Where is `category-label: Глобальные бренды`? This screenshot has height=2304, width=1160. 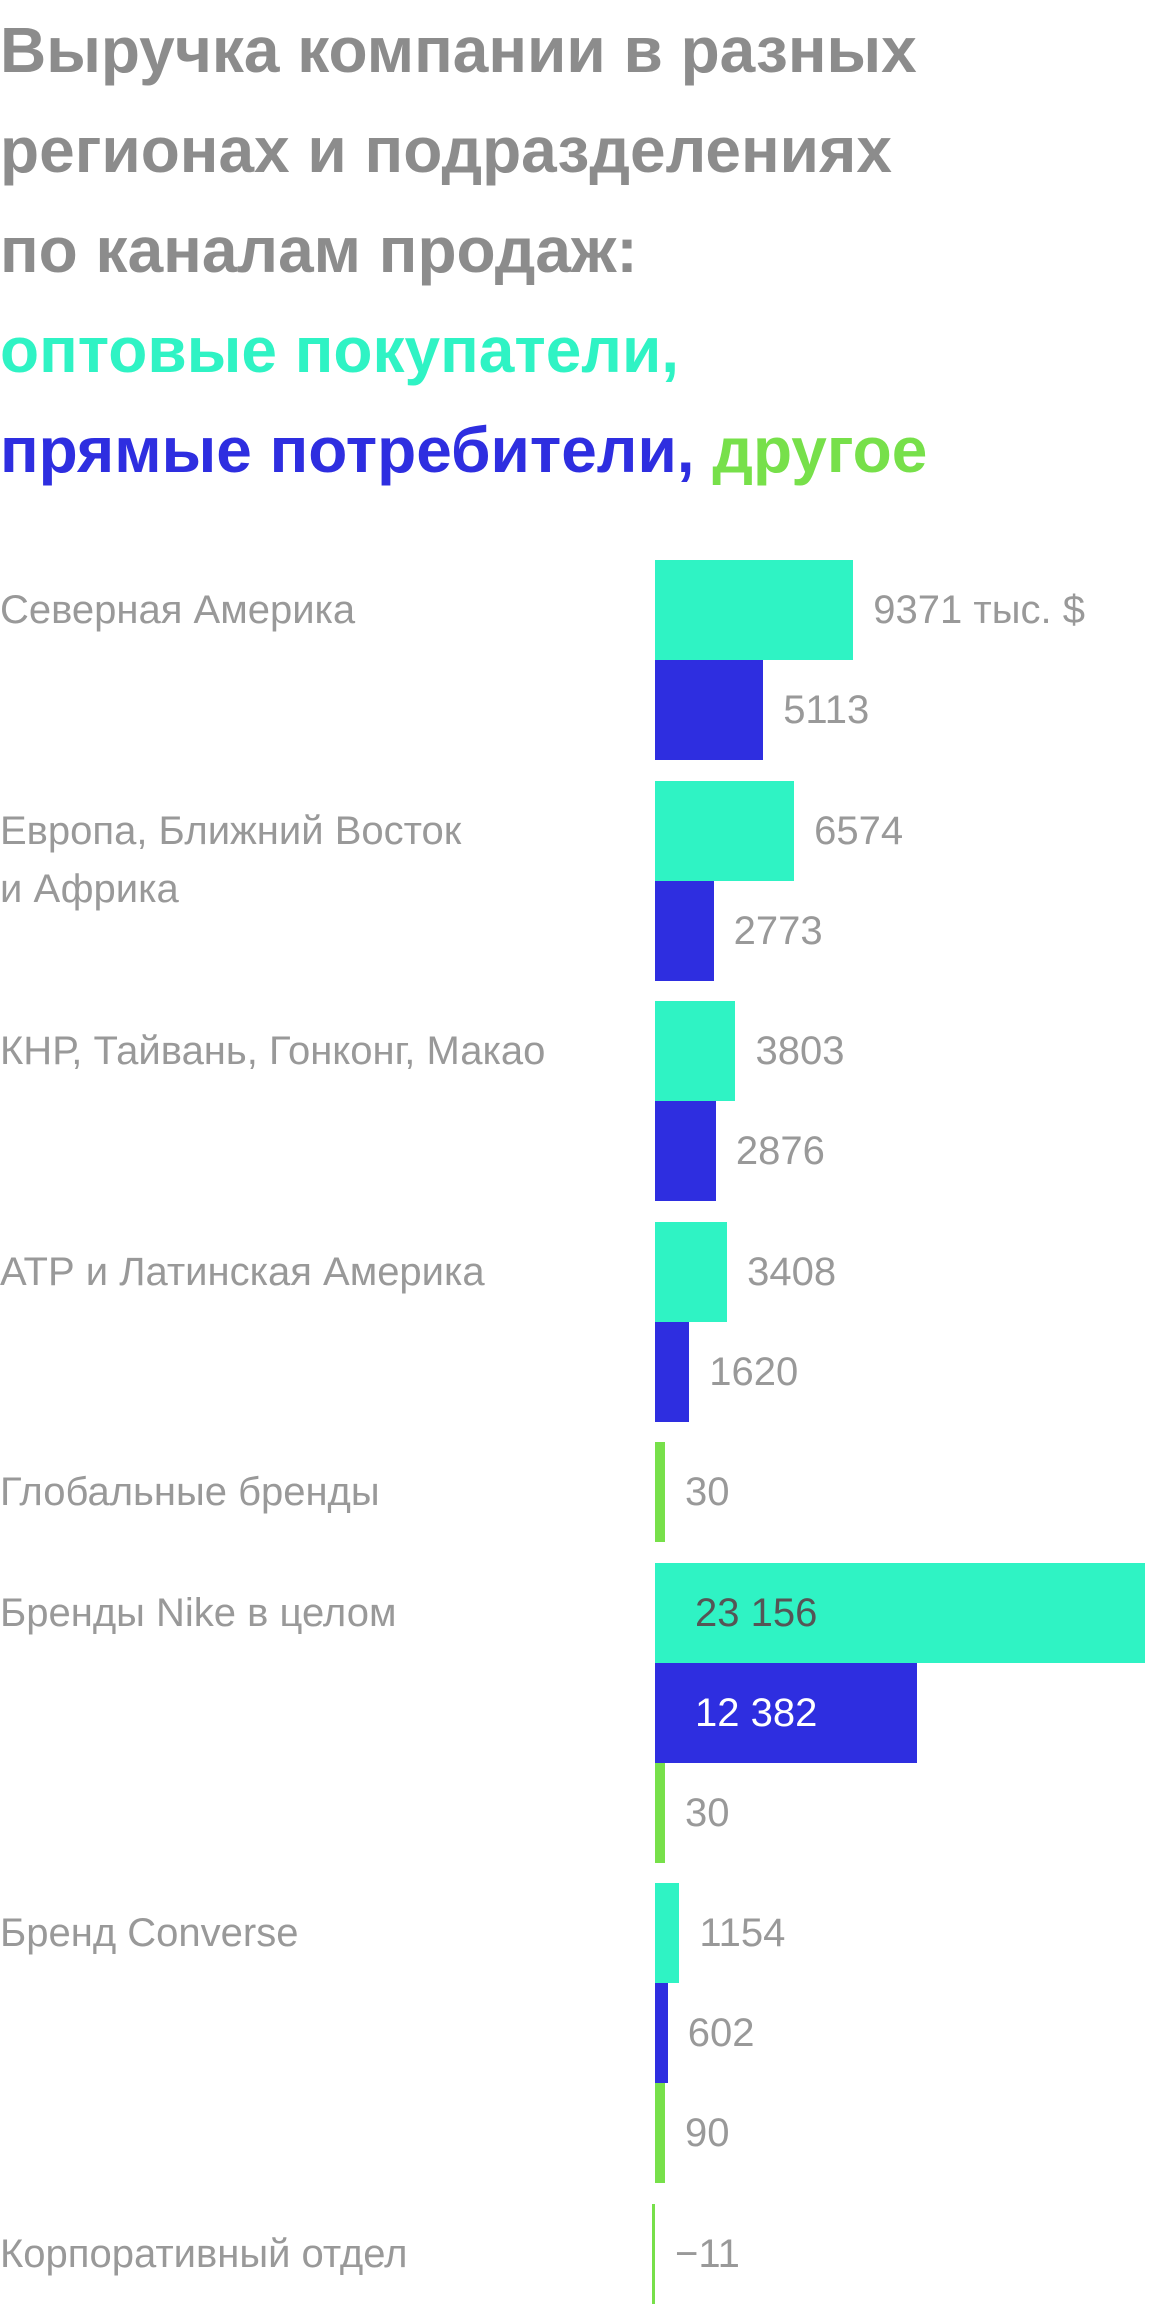
category-label: Глобальные бренды is located at coordinates (190, 1492).